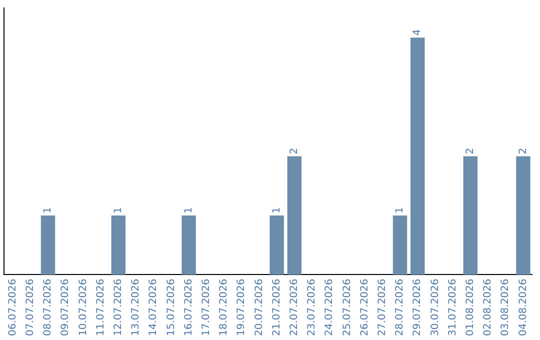 The height and width of the screenshot is (340, 540). I want to click on x-tick-label: 16.07.2026, so click(188, 307).